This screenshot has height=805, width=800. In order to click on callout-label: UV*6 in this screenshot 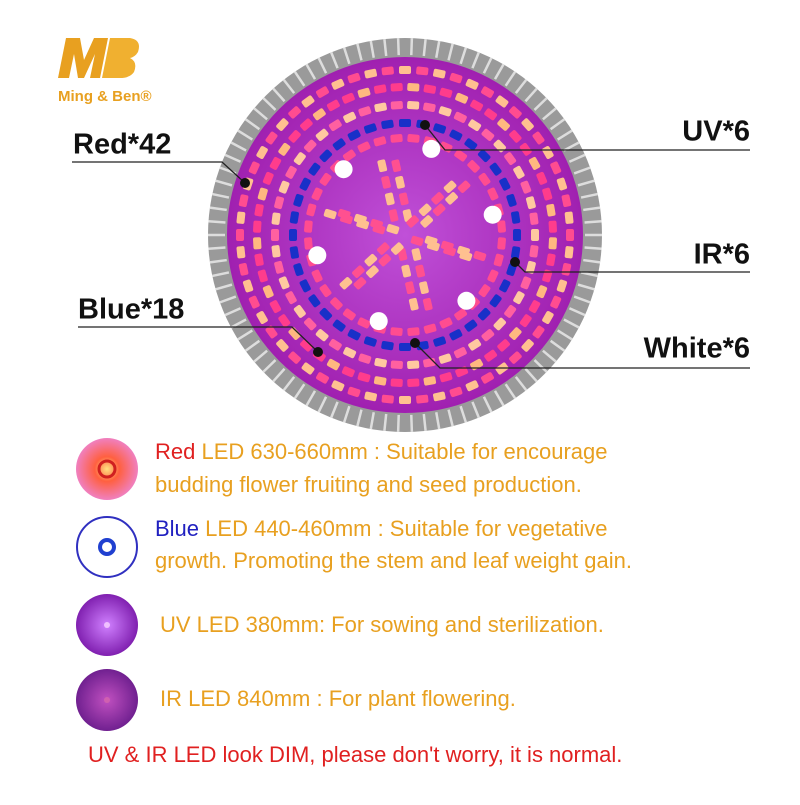, I will do `click(716, 132)`.